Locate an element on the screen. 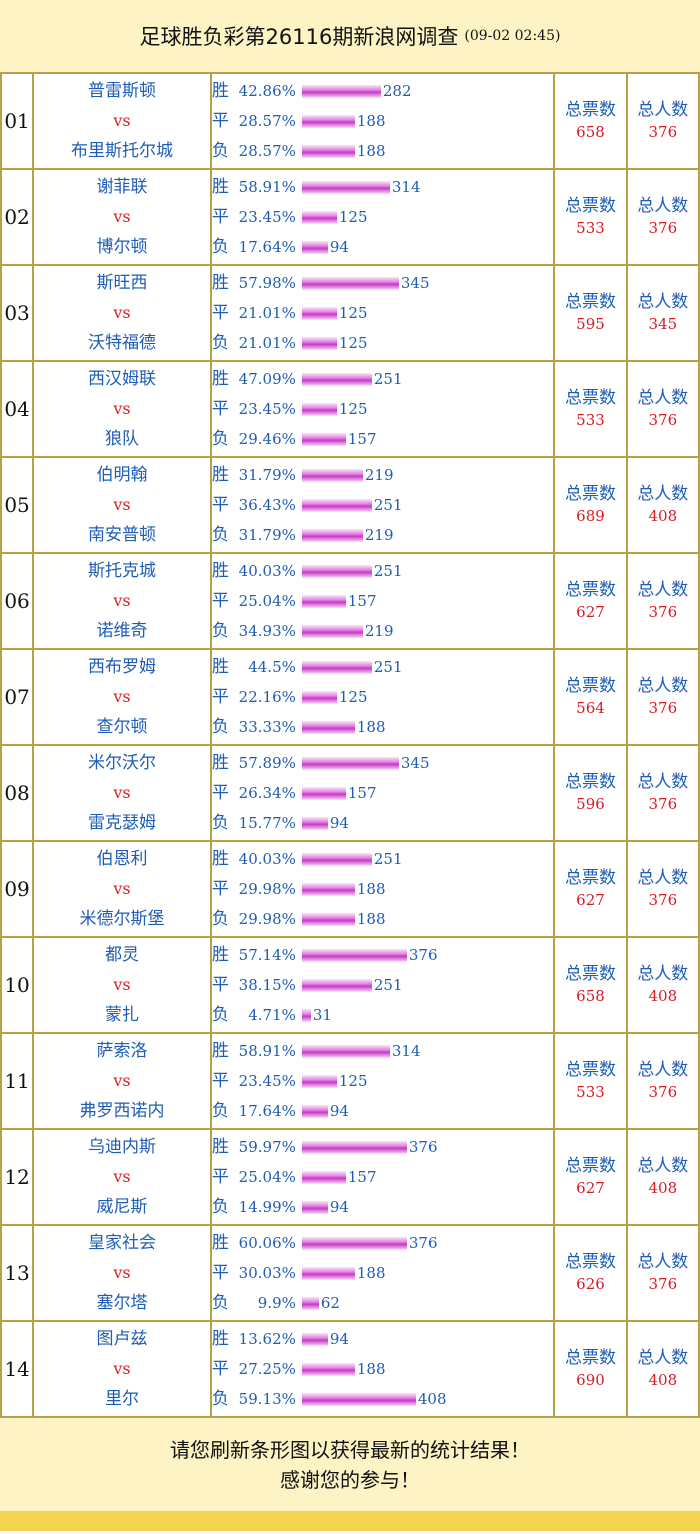 Image resolution: width=700 pixels, height=1534 pixels. total-votes-value: 626 is located at coordinates (590, 1284).